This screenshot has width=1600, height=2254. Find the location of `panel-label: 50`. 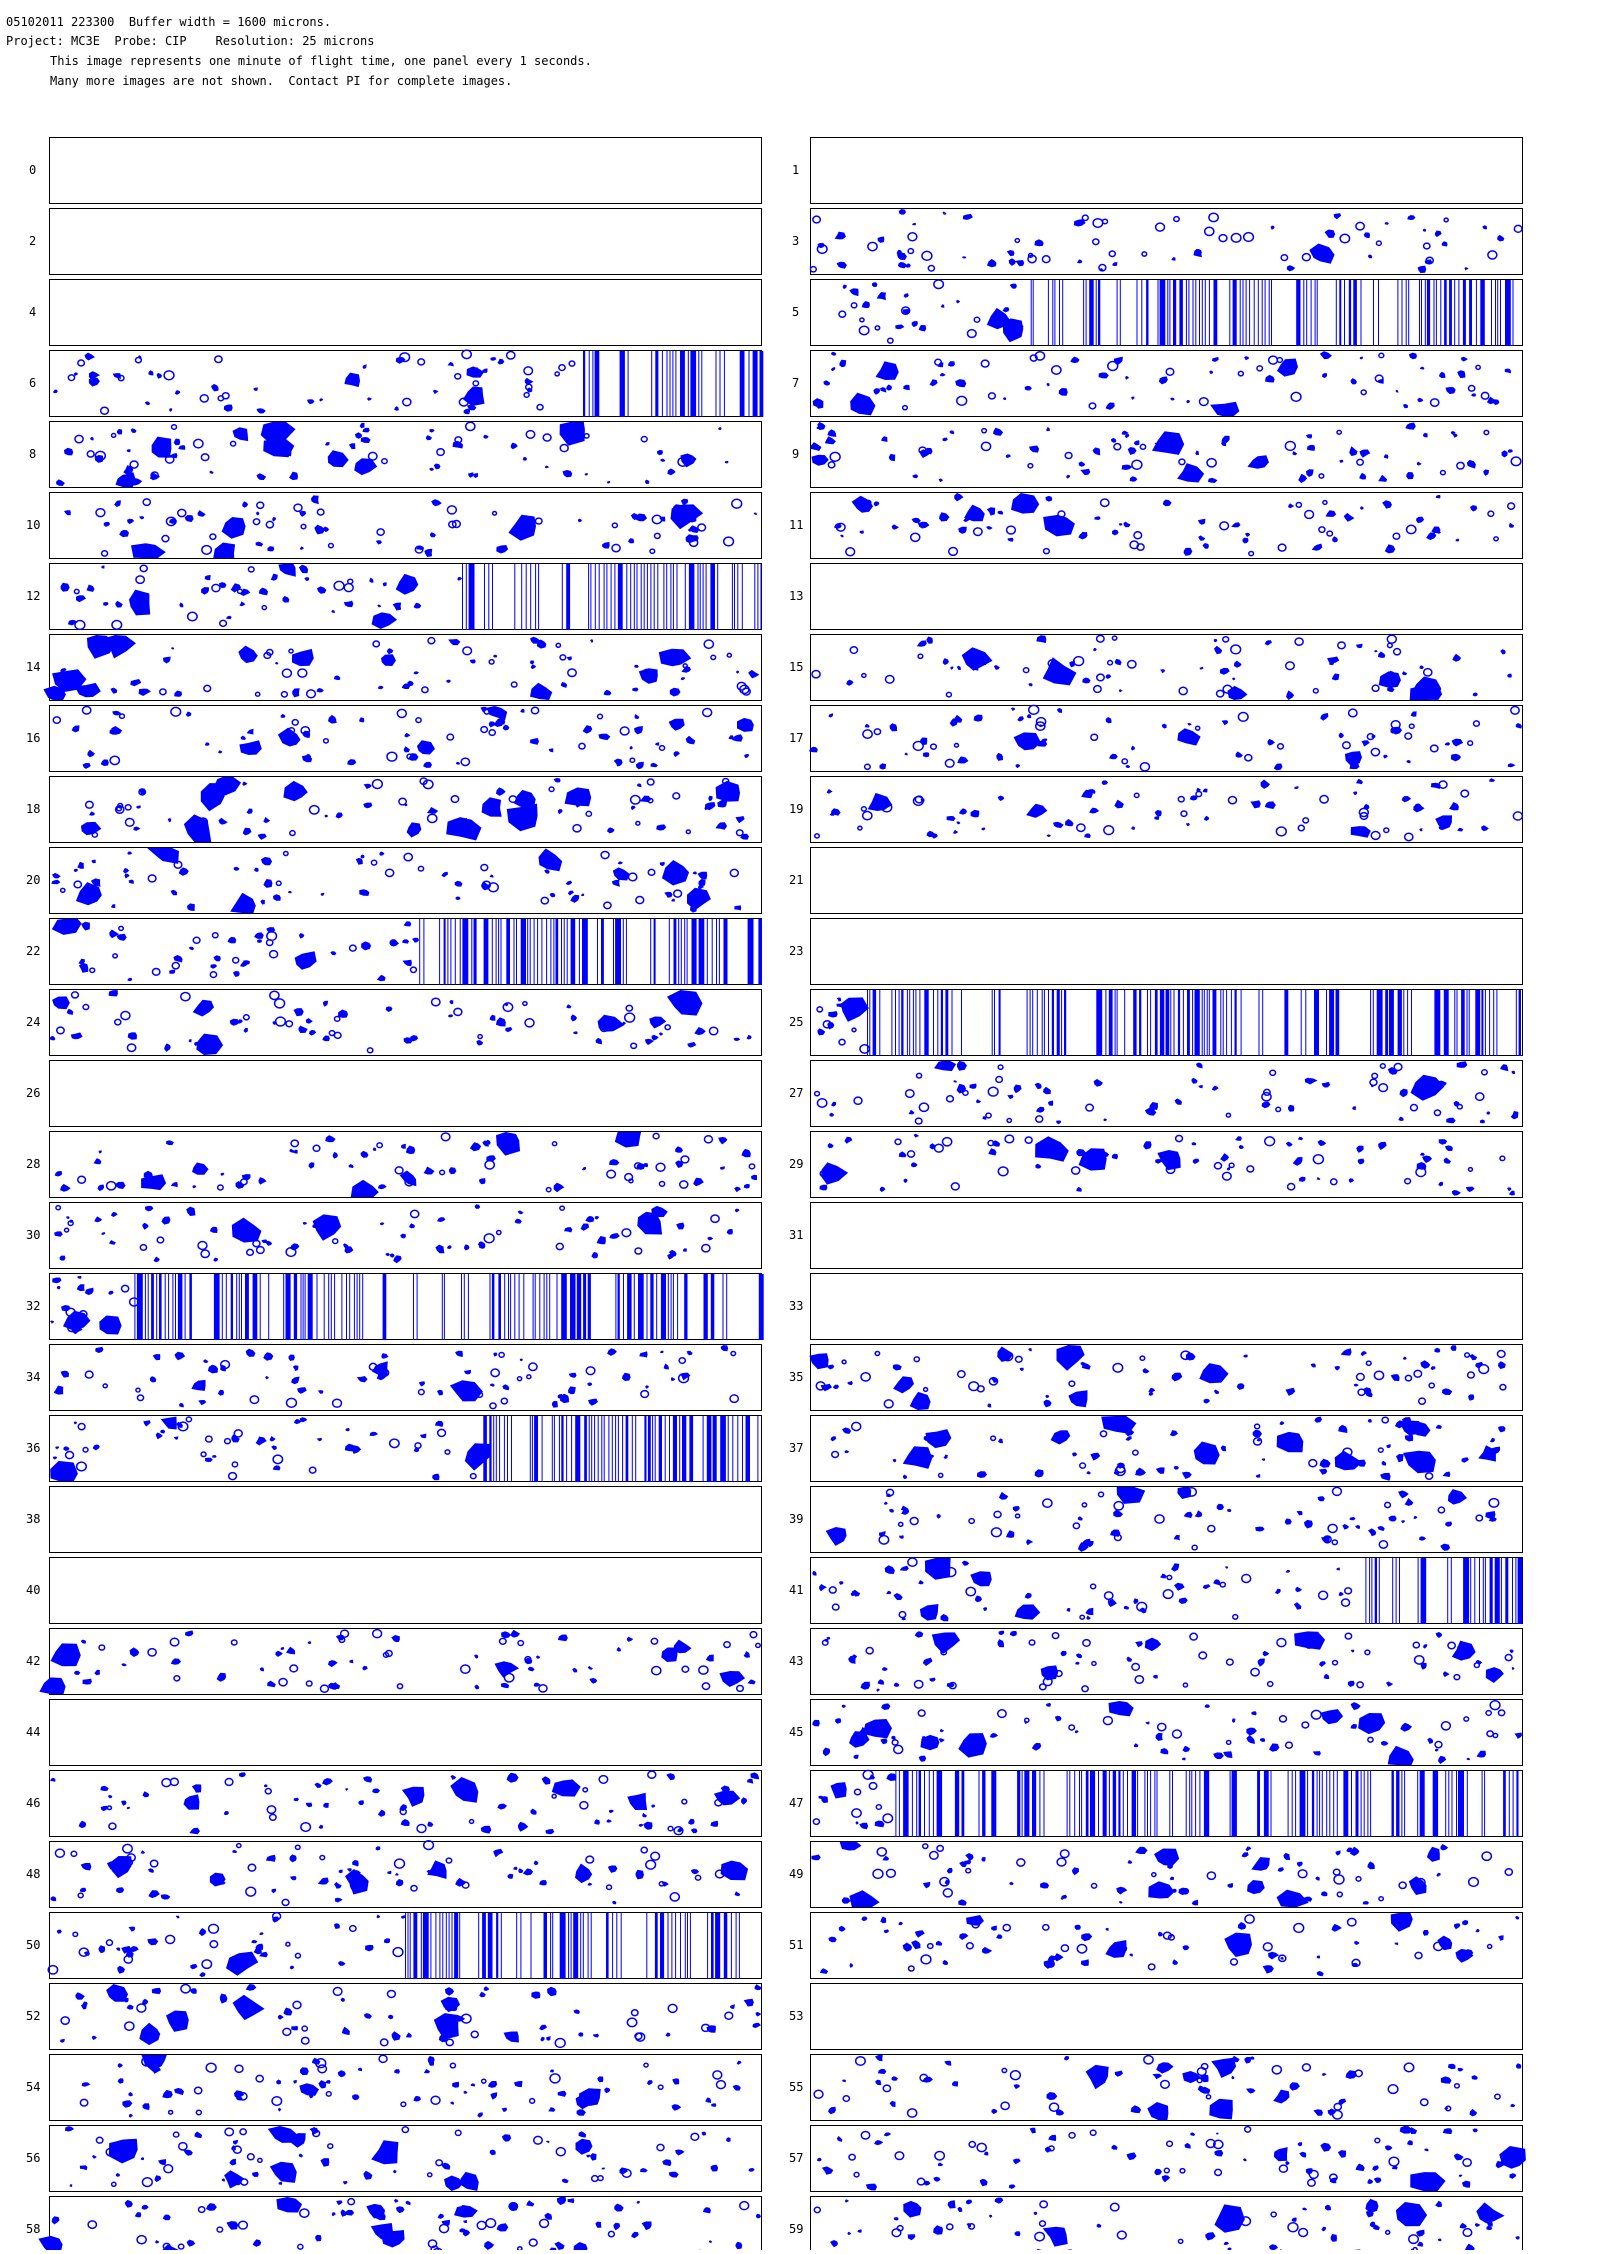

panel-label: 50 is located at coordinates (33, 1945).